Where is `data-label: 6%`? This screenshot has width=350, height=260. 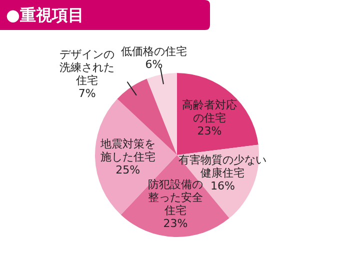 data-label: 6% is located at coordinates (154, 65).